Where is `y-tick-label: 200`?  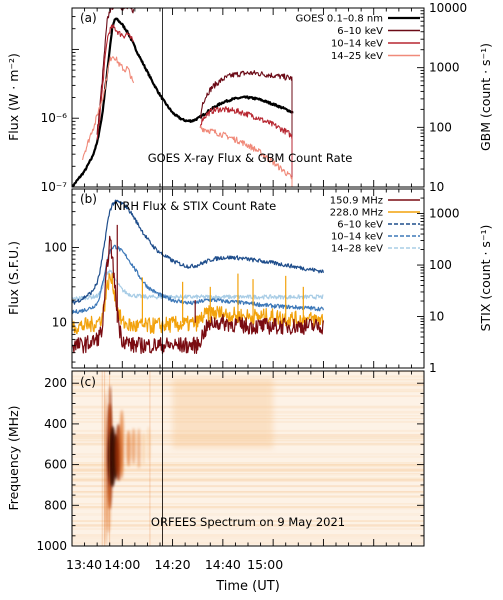 y-tick-label: 200 is located at coordinates (55, 383).